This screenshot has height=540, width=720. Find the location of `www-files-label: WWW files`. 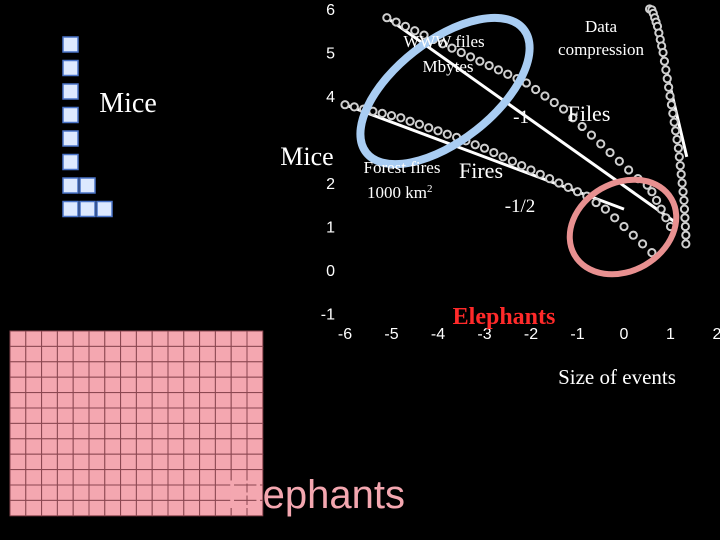

www-files-label: WWW files is located at coordinates (443, 41).